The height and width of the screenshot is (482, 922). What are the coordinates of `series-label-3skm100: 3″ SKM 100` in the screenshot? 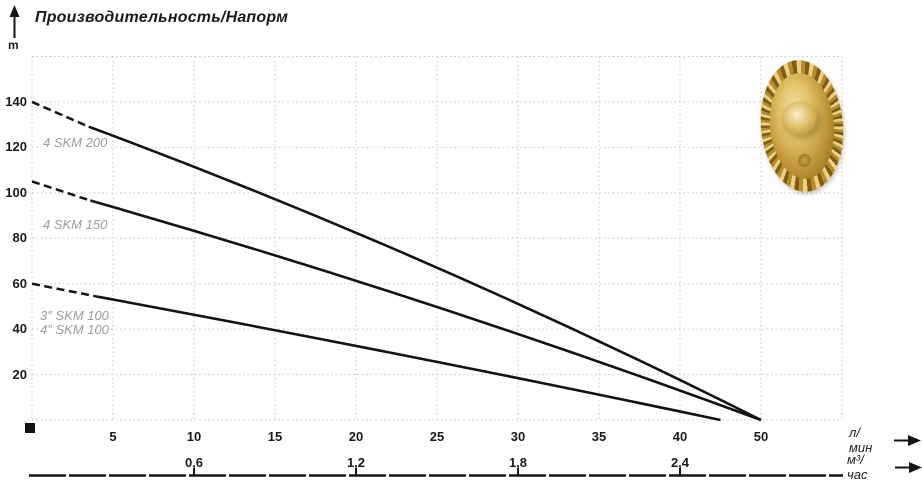 It's located at (74, 315).